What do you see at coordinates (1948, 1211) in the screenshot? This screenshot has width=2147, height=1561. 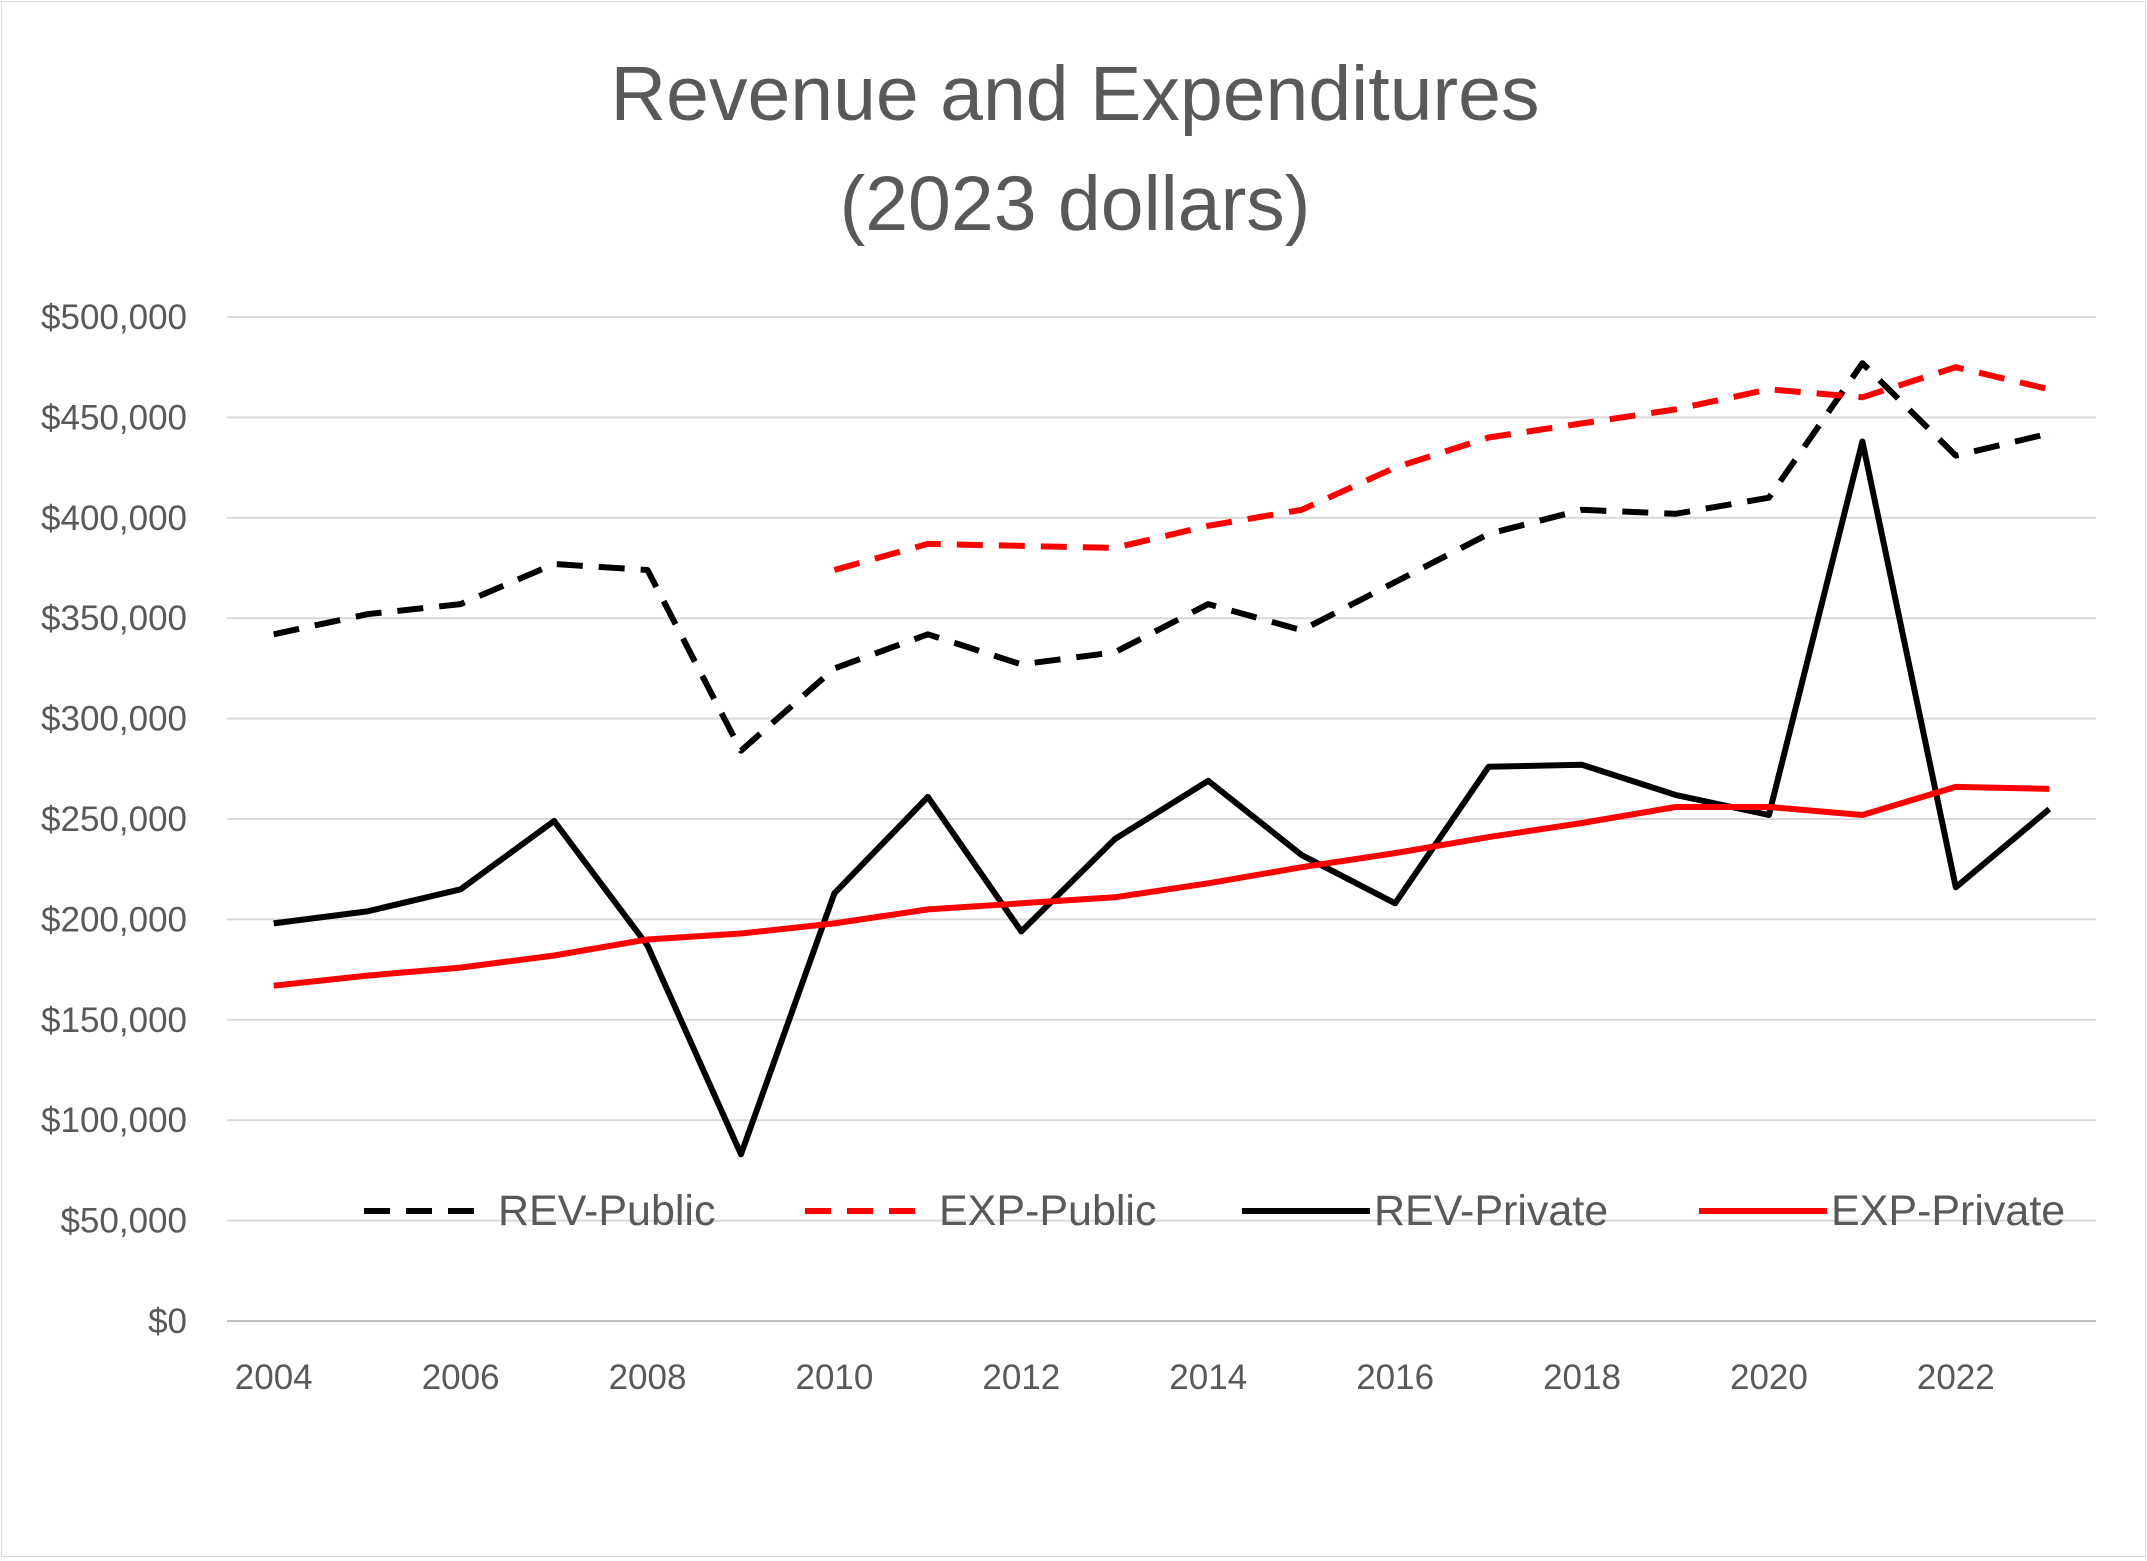 I see `legend-label-exp-private: EXP-Private` at bounding box center [1948, 1211].